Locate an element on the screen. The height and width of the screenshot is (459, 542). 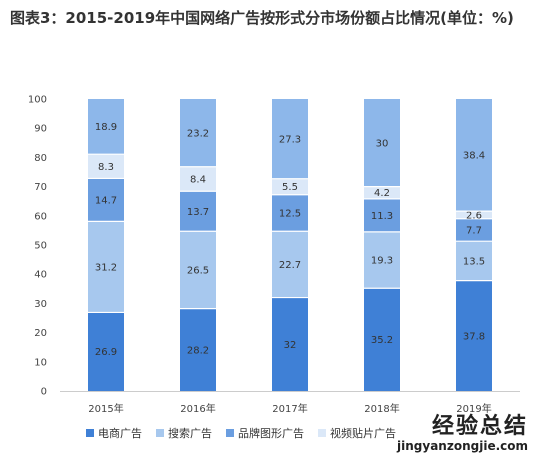
watermark: 经验总结 jingyanzongjie.com is located at coordinates (462, 434).